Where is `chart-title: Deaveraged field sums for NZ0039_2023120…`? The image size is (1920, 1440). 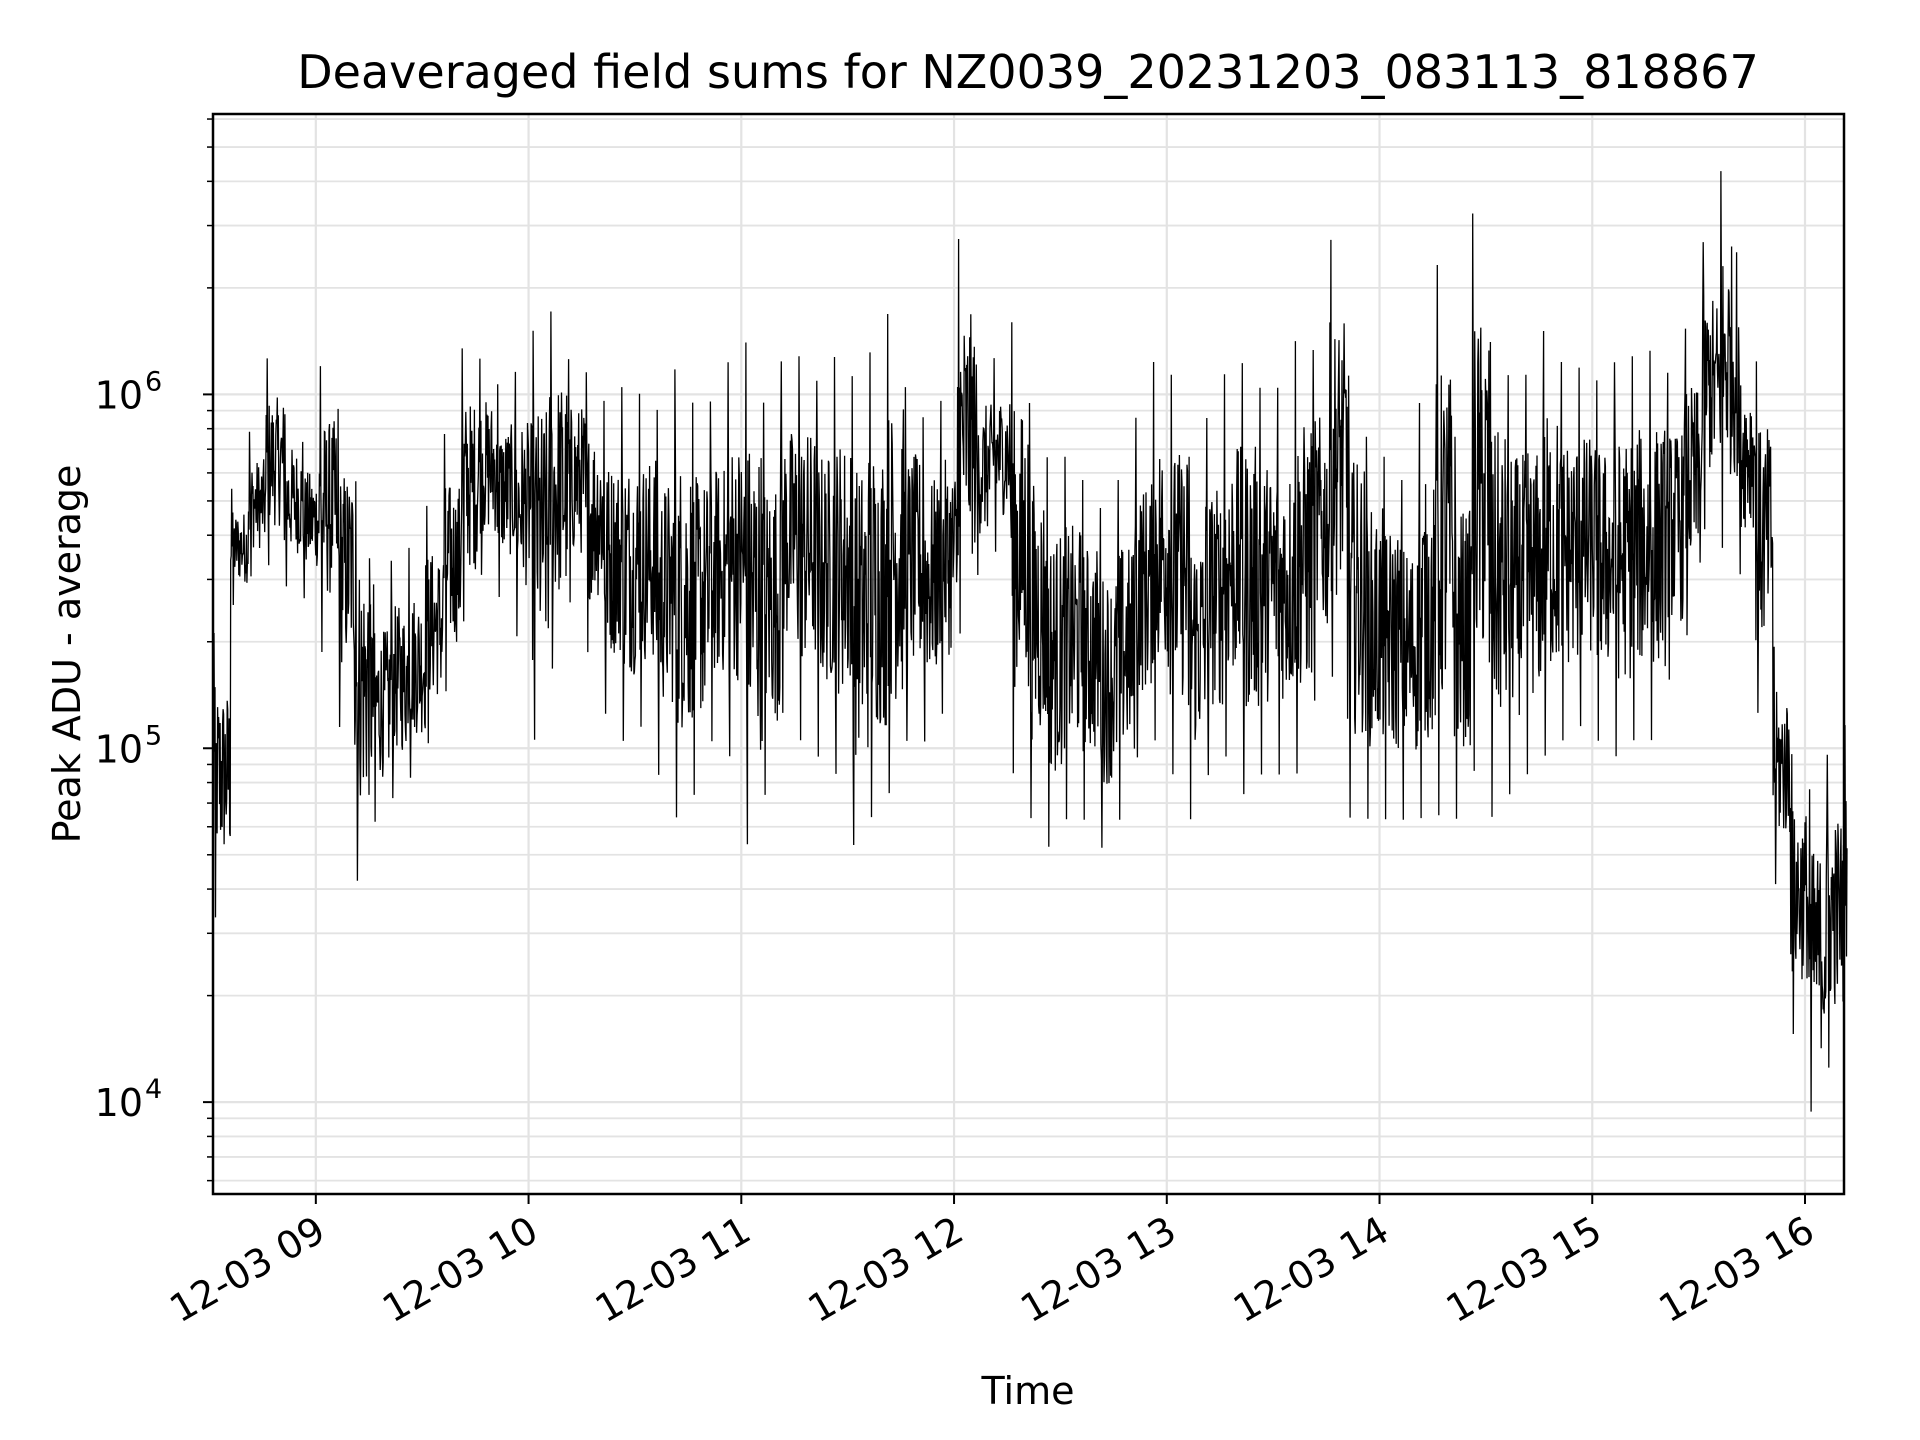
chart-title: Deaveraged field sums for NZ0039_2023120… is located at coordinates (1027, 72).